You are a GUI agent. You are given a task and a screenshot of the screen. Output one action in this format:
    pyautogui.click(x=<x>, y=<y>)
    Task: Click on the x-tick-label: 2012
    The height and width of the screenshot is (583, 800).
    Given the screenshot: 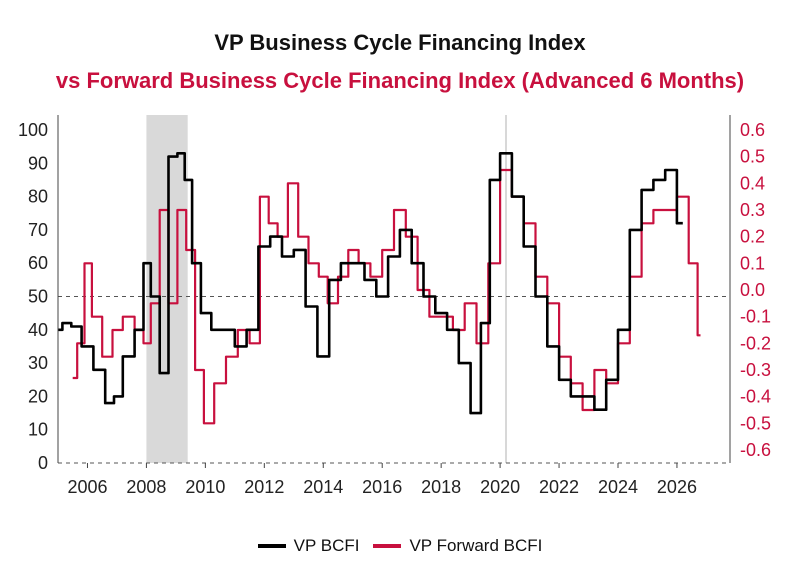 What is the action you would take?
    pyautogui.click(x=264, y=487)
    